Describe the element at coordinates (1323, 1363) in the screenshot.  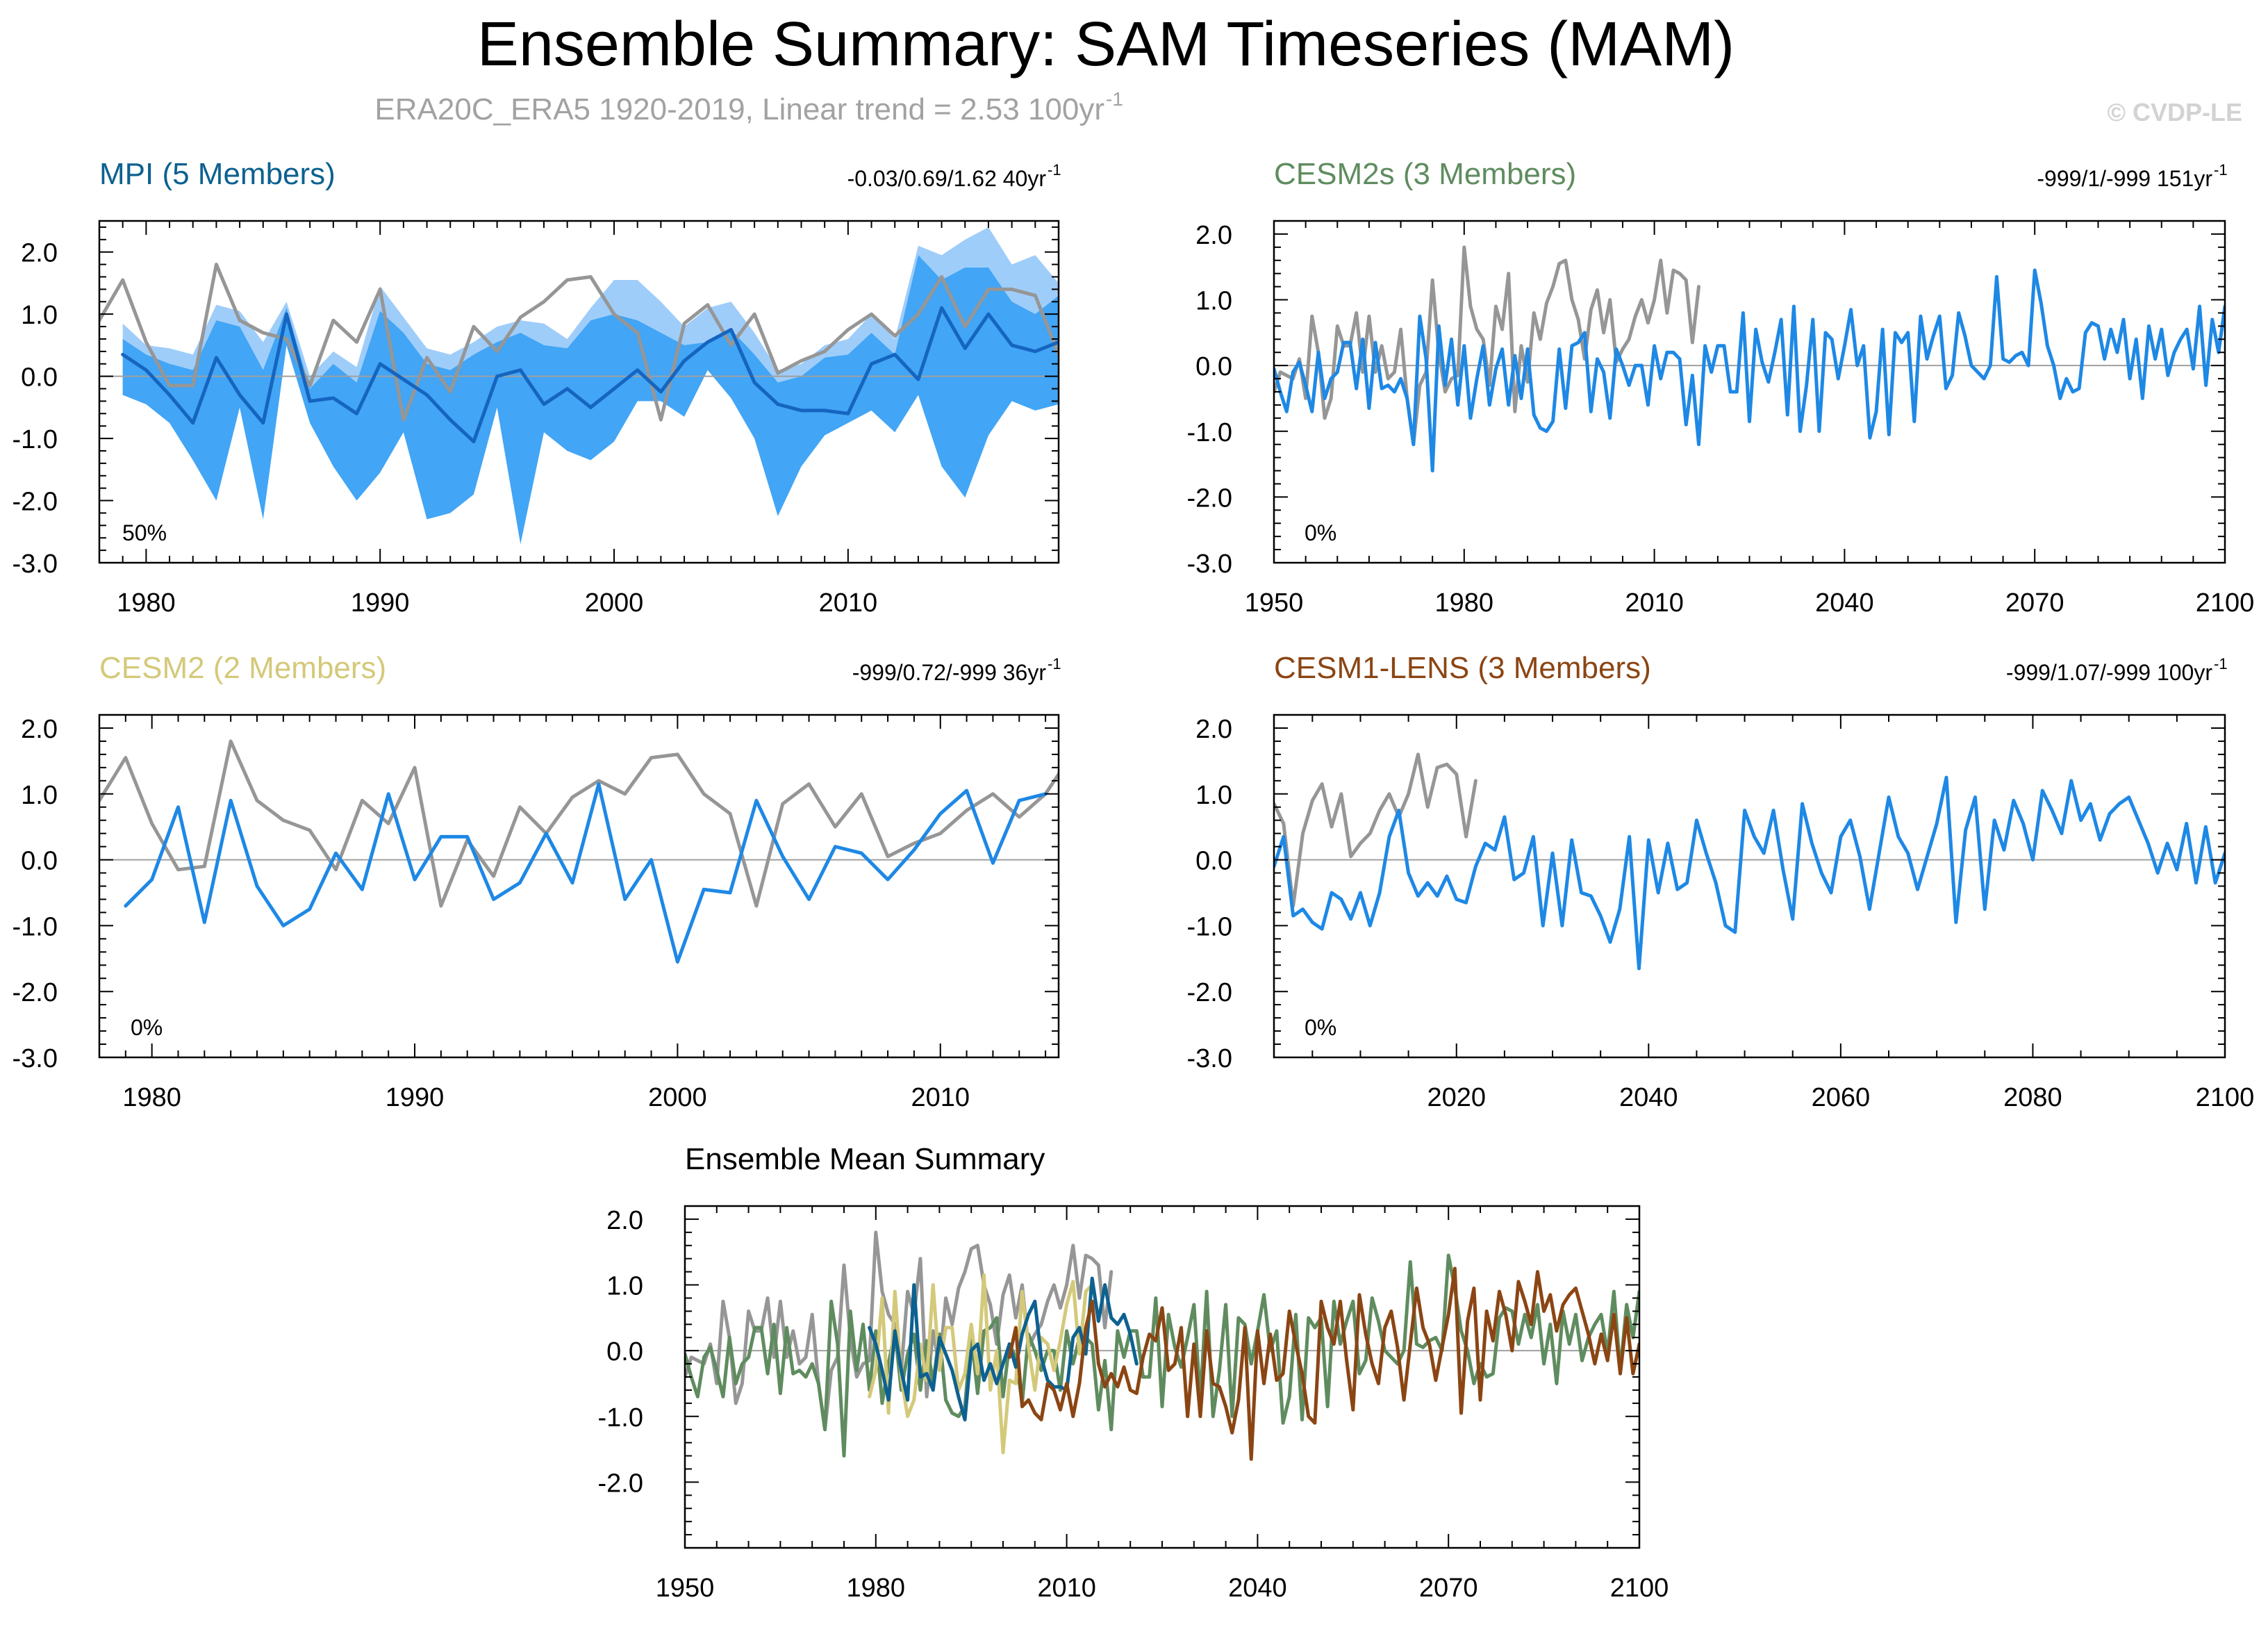
I see `series-line-cesm1-lens` at that location.